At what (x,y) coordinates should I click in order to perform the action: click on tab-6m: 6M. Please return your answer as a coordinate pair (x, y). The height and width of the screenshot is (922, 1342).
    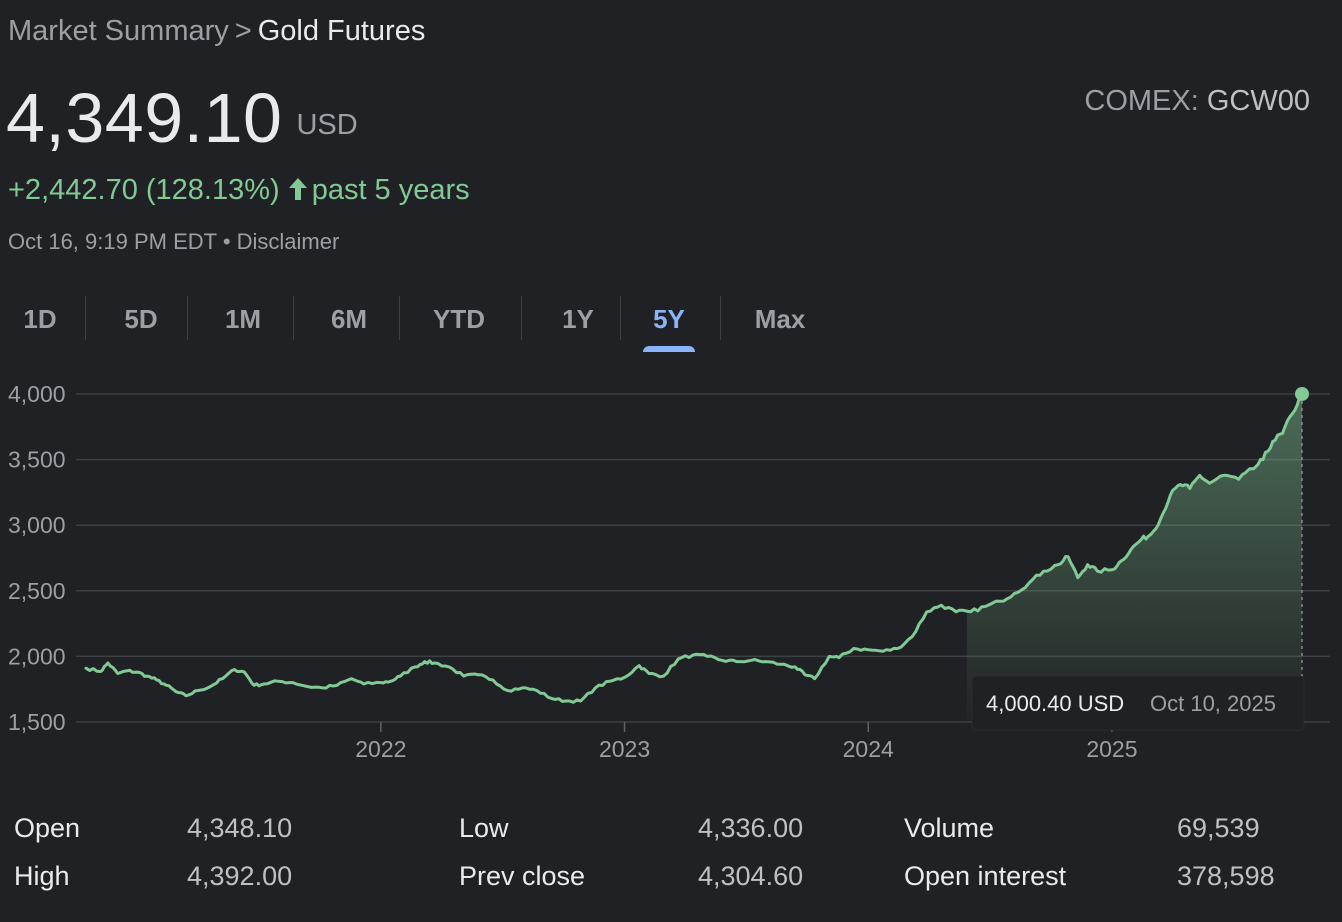
    Looking at the image, I should click on (349, 318).